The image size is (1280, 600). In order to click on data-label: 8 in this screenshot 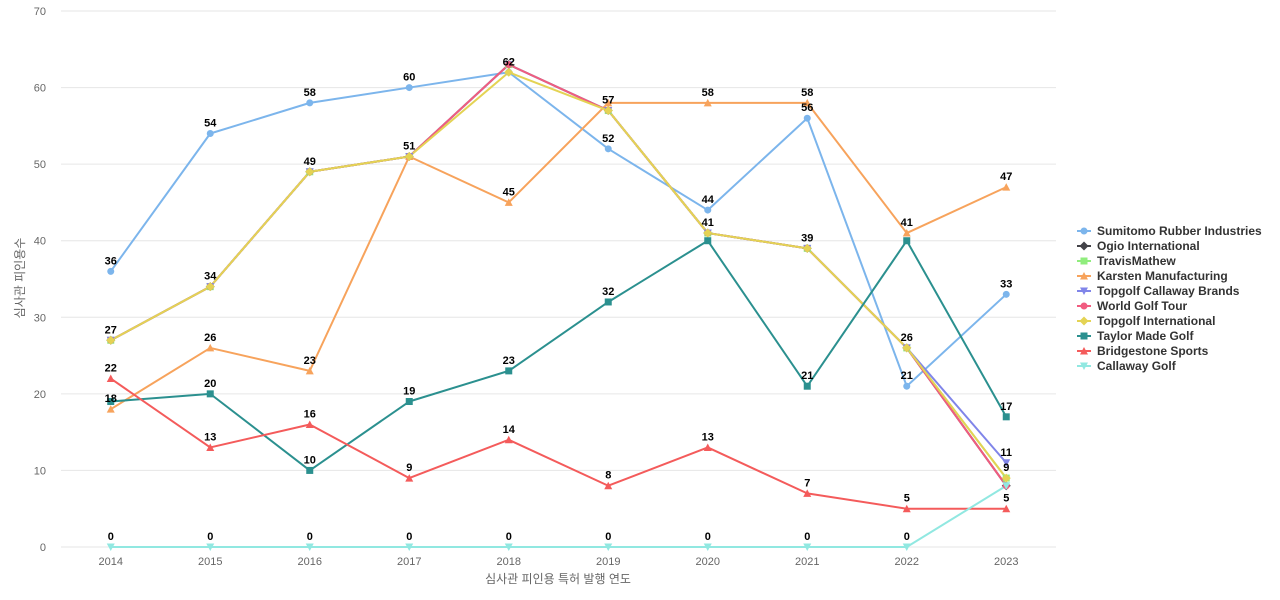, I will do `click(608, 476)`.